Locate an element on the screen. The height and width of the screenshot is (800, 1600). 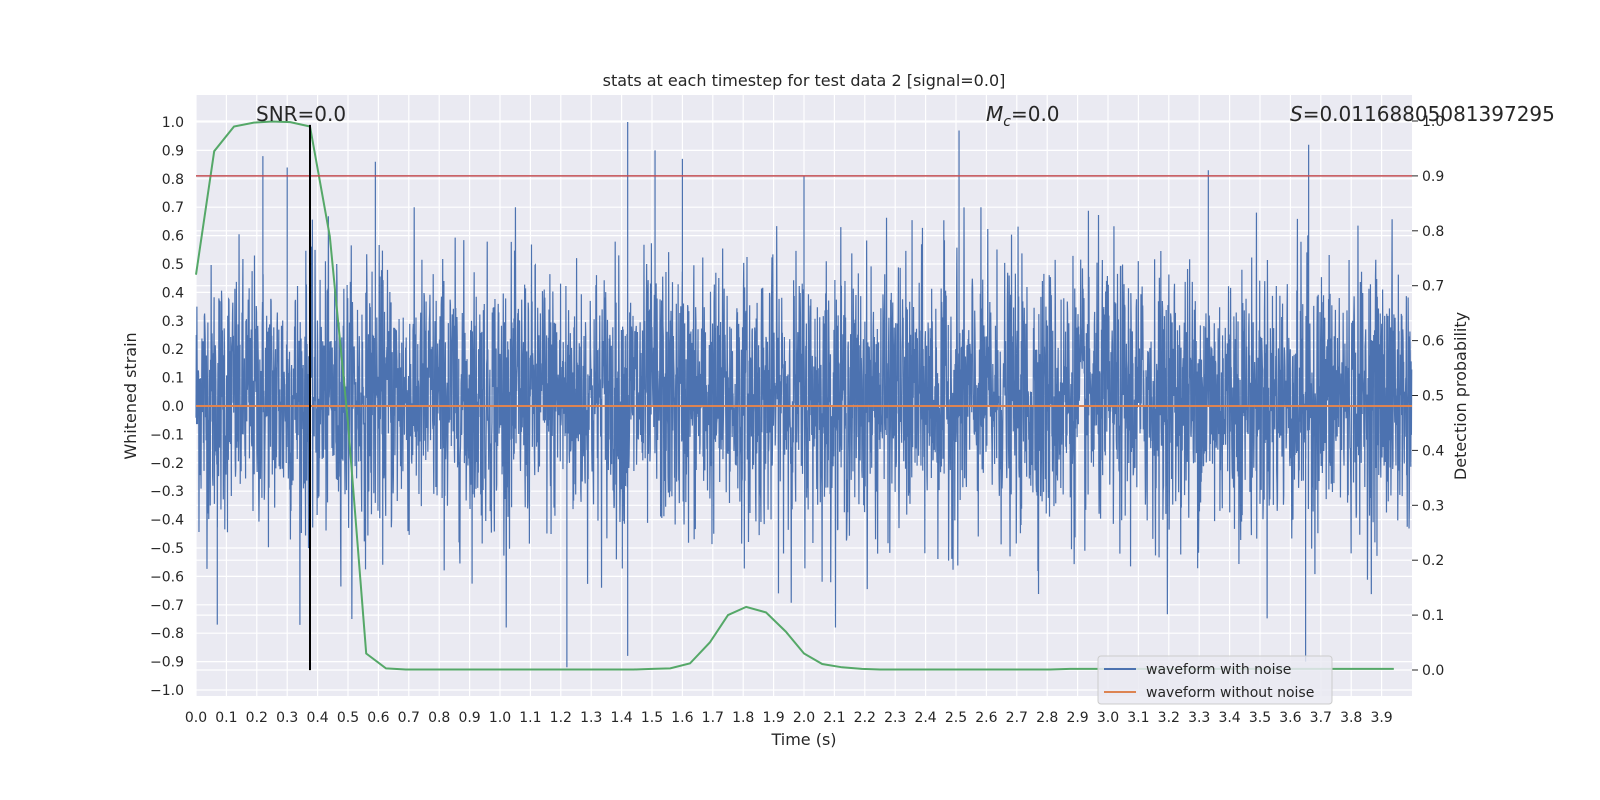
x-tick-label: 1.5 is located at coordinates (652, 718).